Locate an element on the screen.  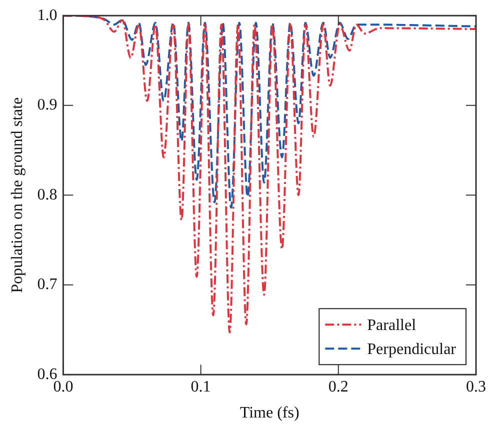
x-tick-label: 0.0 is located at coordinates (63, 387).